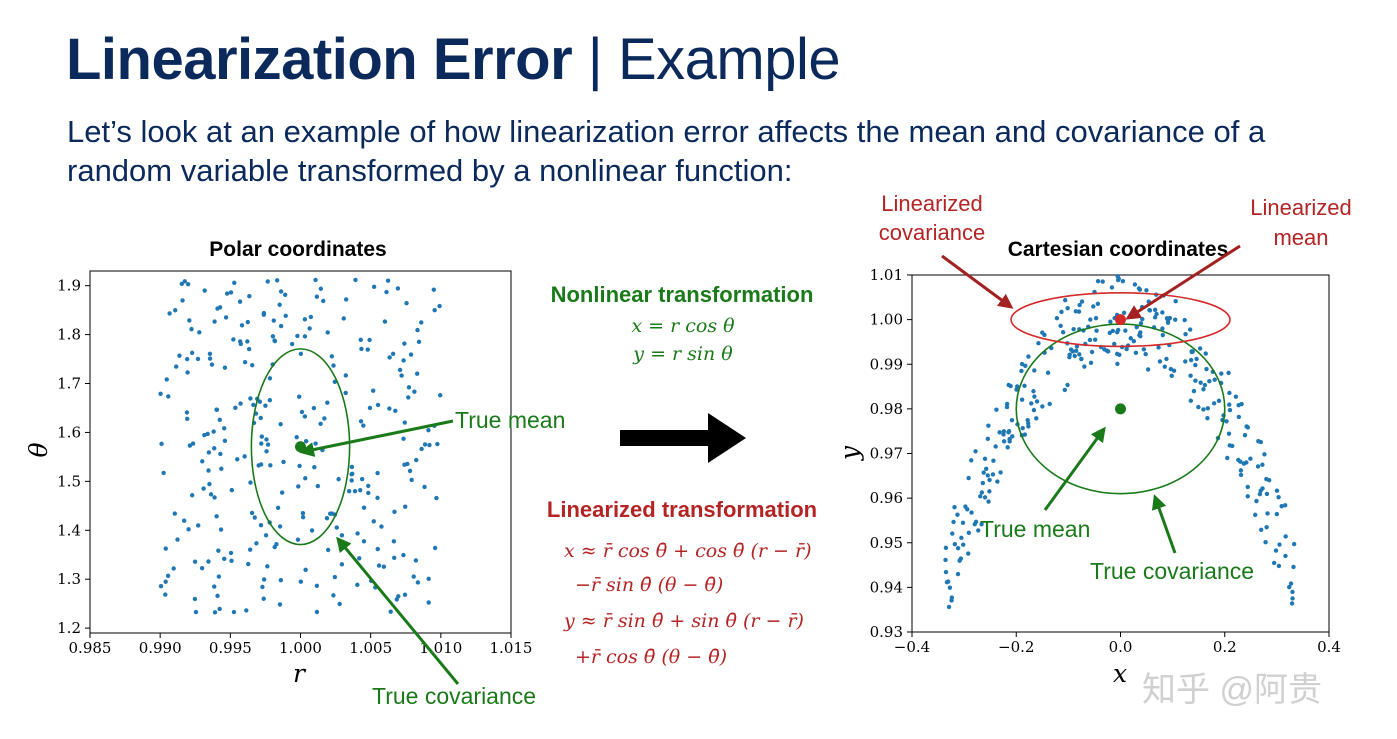 This screenshot has height=739, width=1397. I want to click on linearized-covariance-arrow, so click(977, 281).